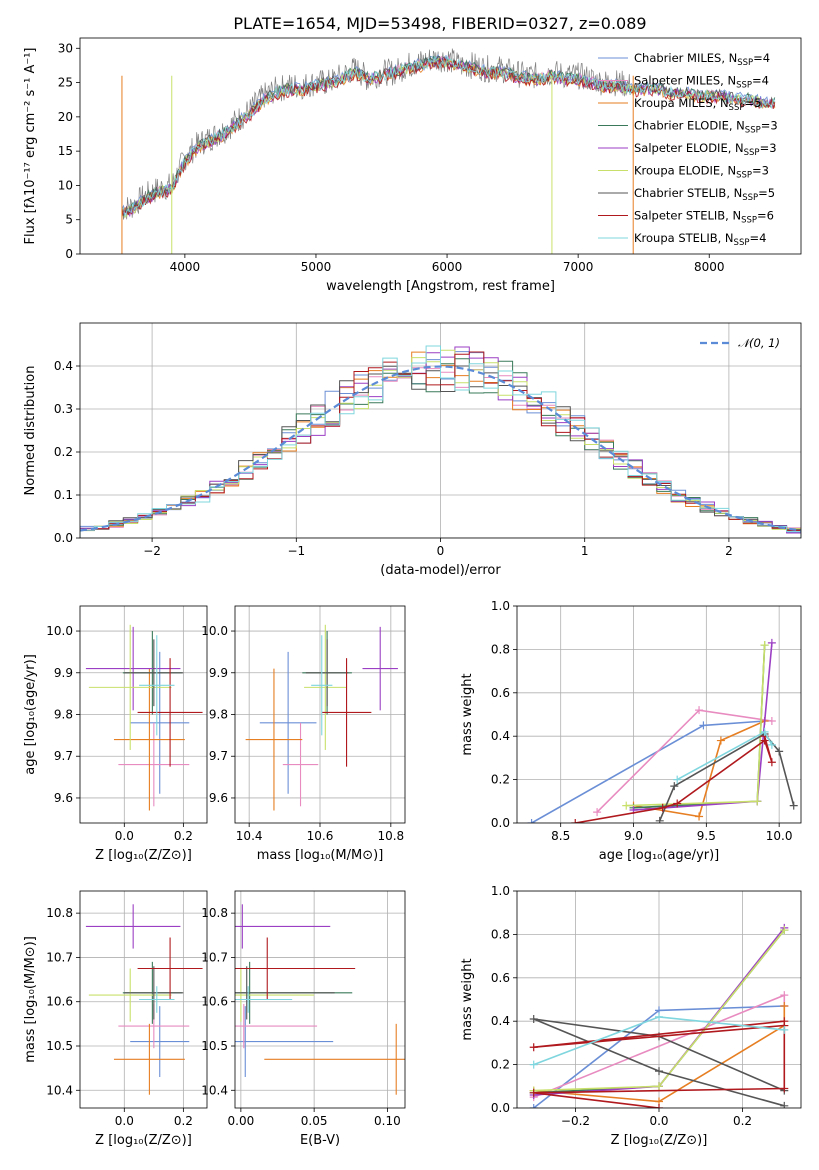 The image size is (819, 1170). What do you see at coordinates (659, 1140) in the screenshot?
I see `x-axis-label: Z [log₁₀(Z/Z⊙)]` at bounding box center [659, 1140].